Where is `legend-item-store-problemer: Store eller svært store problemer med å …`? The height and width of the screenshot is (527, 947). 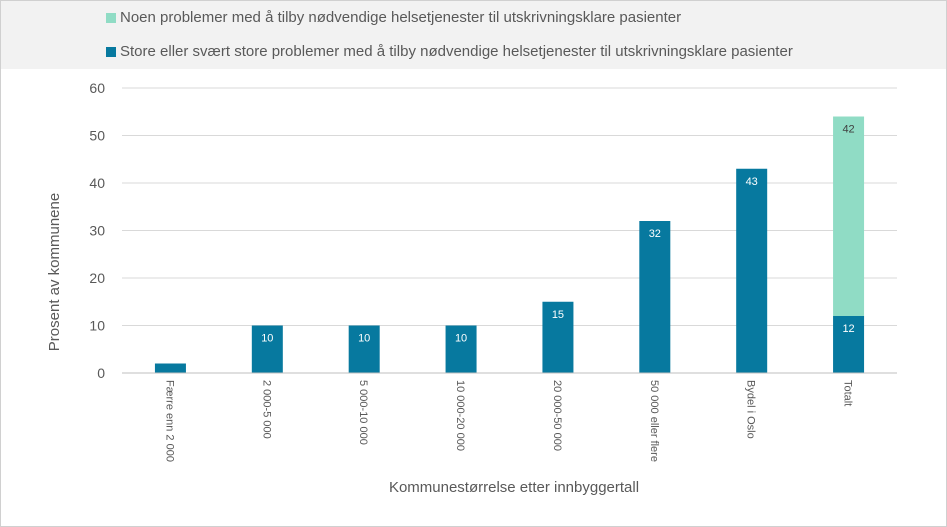
legend-item-store-problemer: Store eller svært store problemer med å … is located at coordinates (449, 51).